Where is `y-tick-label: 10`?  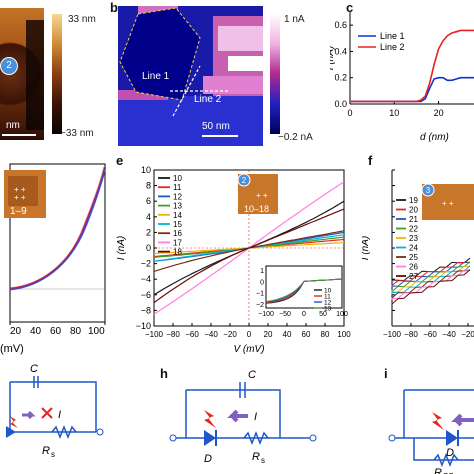
y-tick-label: 10 is located at coordinates (146, 170).